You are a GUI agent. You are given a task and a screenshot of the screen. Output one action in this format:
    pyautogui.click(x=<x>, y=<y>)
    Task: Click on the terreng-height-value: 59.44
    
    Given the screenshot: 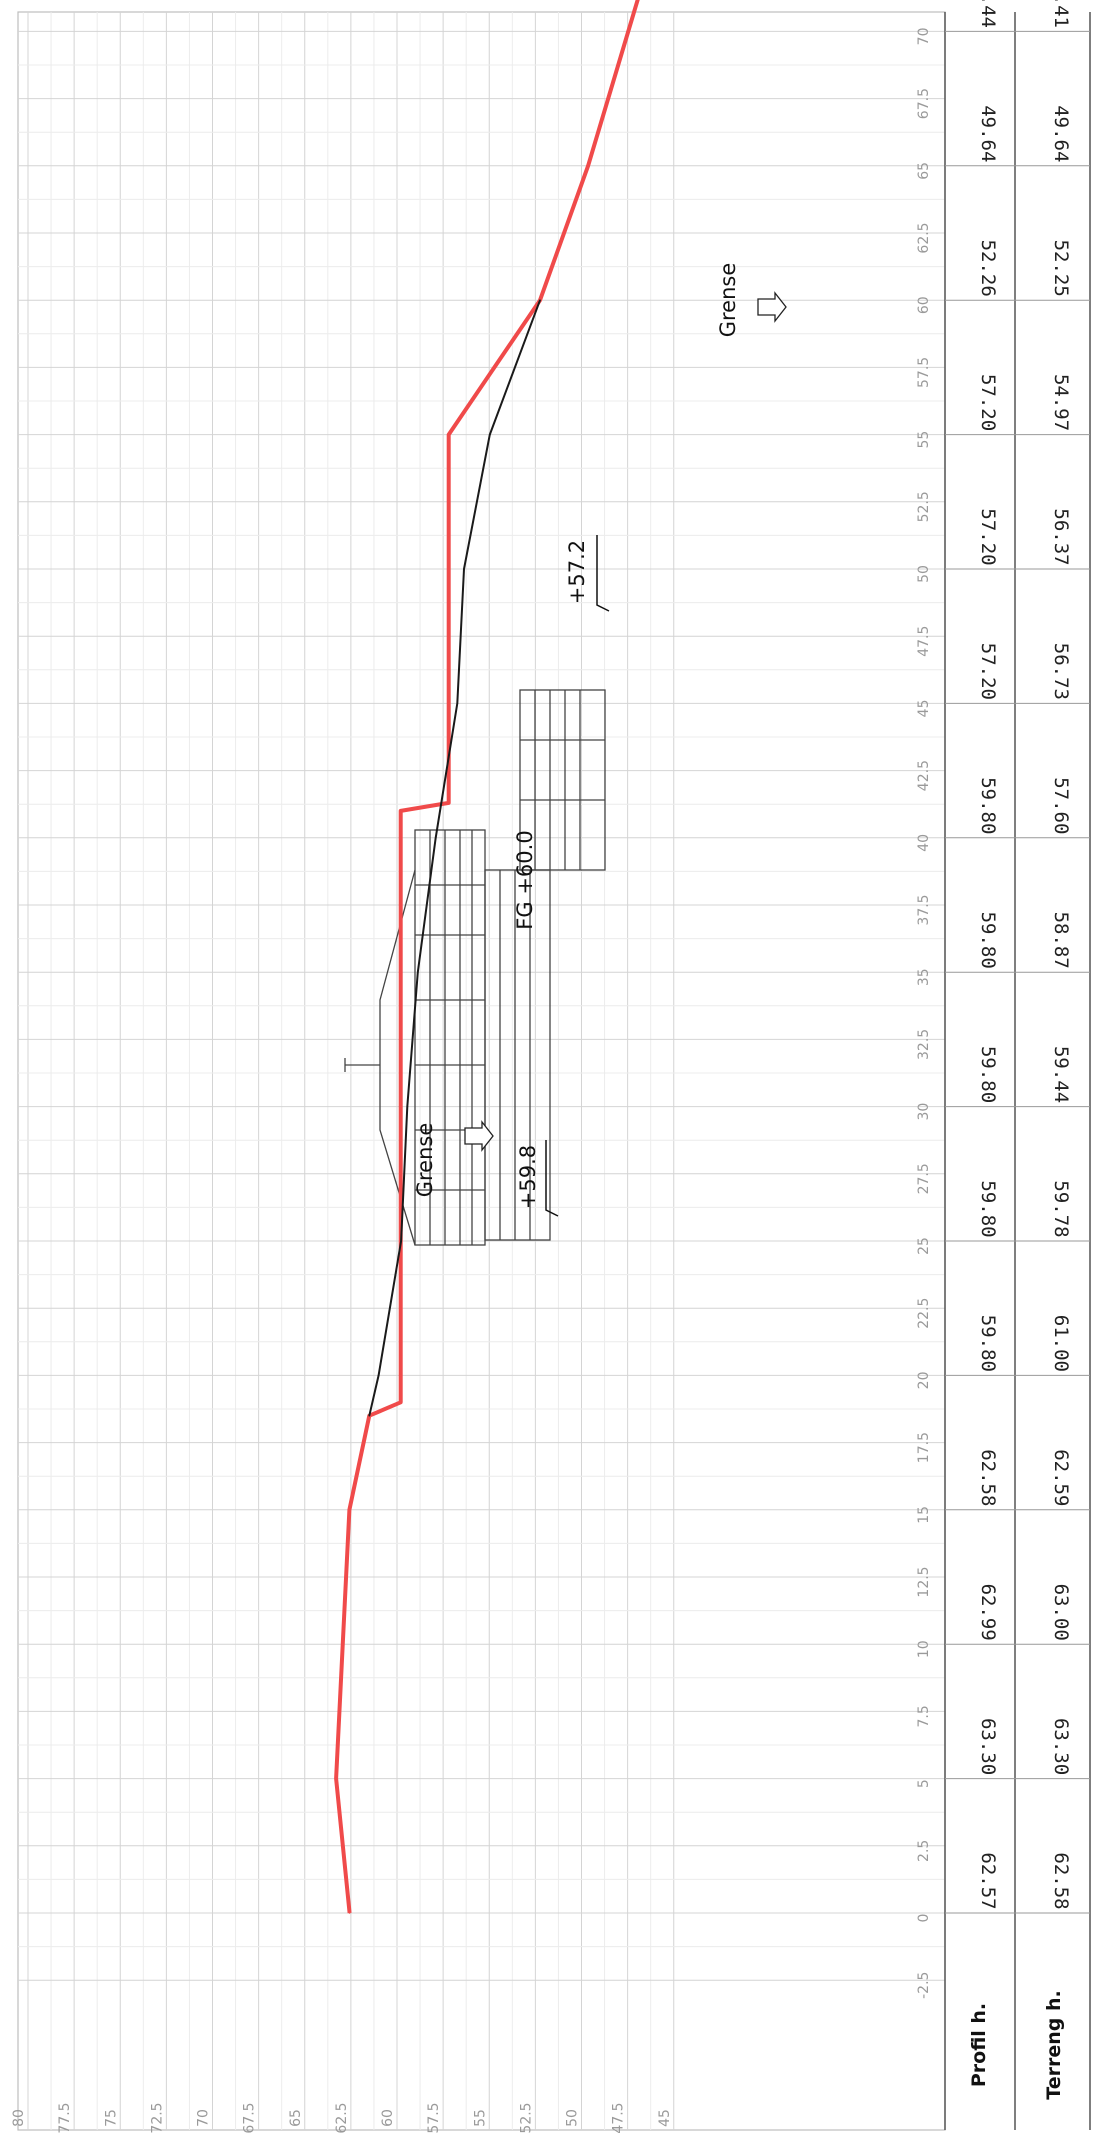 What is the action you would take?
    pyautogui.click(x=1061, y=1074)
    